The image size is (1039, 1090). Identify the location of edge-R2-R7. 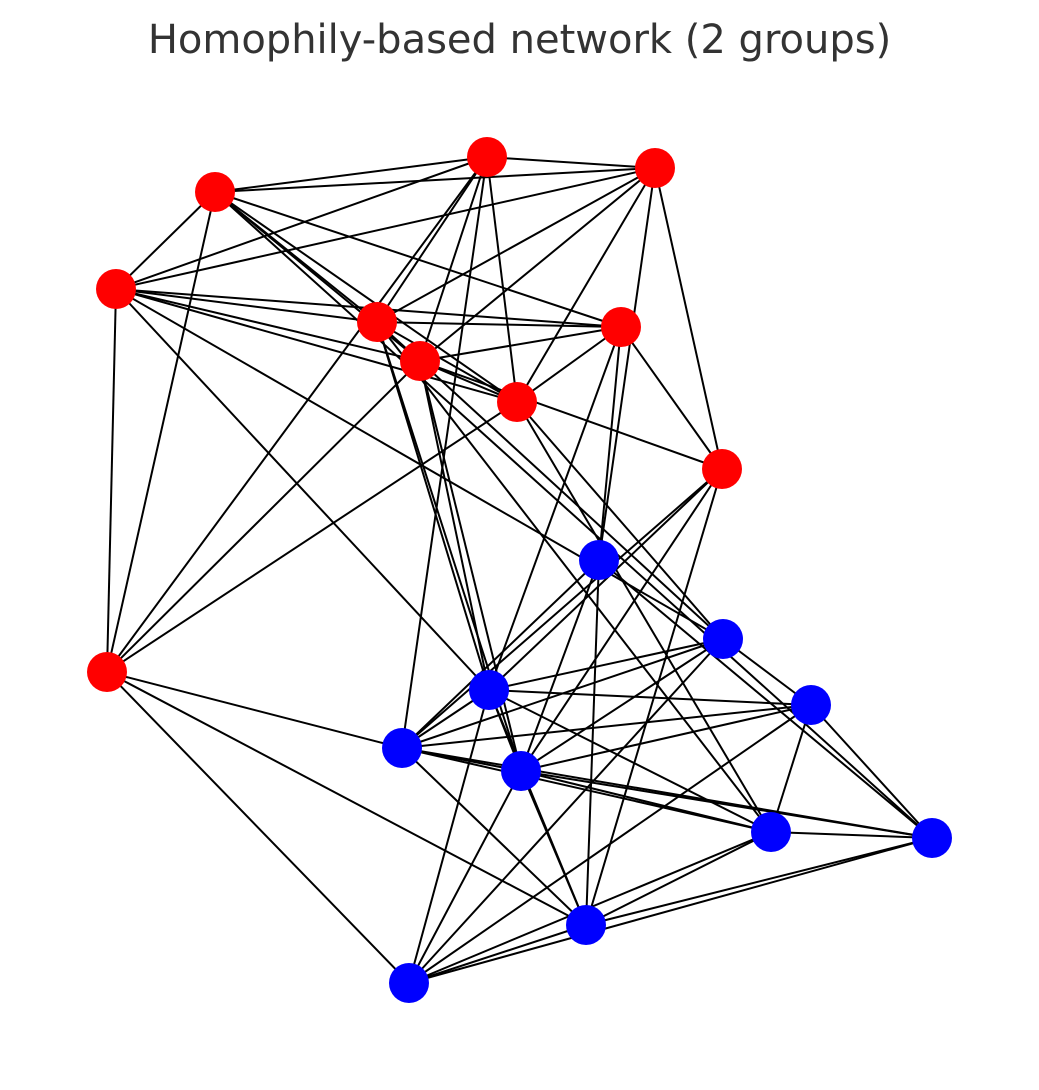
(537, 264).